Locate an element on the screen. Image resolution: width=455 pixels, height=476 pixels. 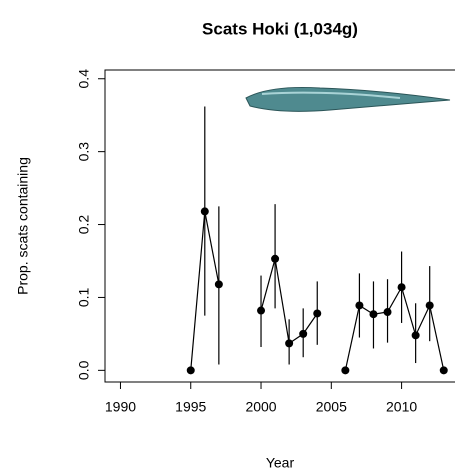
x-tick-label: 1995 is located at coordinates (190, 407).